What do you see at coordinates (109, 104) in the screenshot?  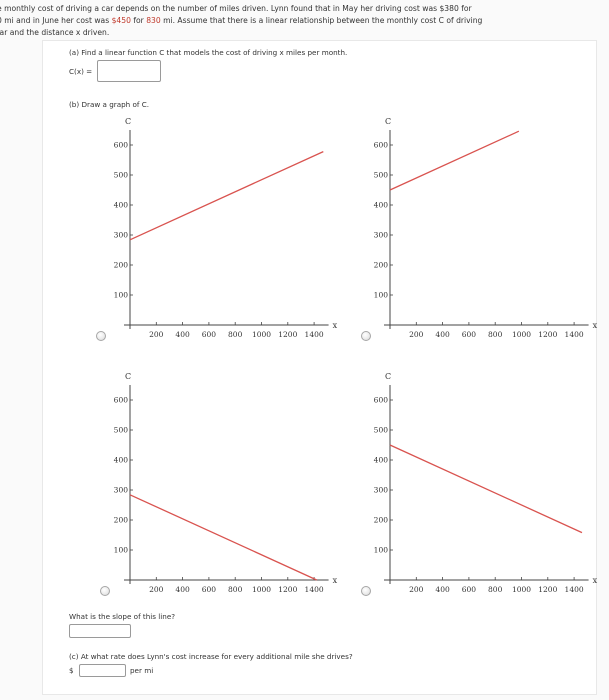 I see `part-b-prompt: (b) Draw a graph of C.` at bounding box center [109, 104].